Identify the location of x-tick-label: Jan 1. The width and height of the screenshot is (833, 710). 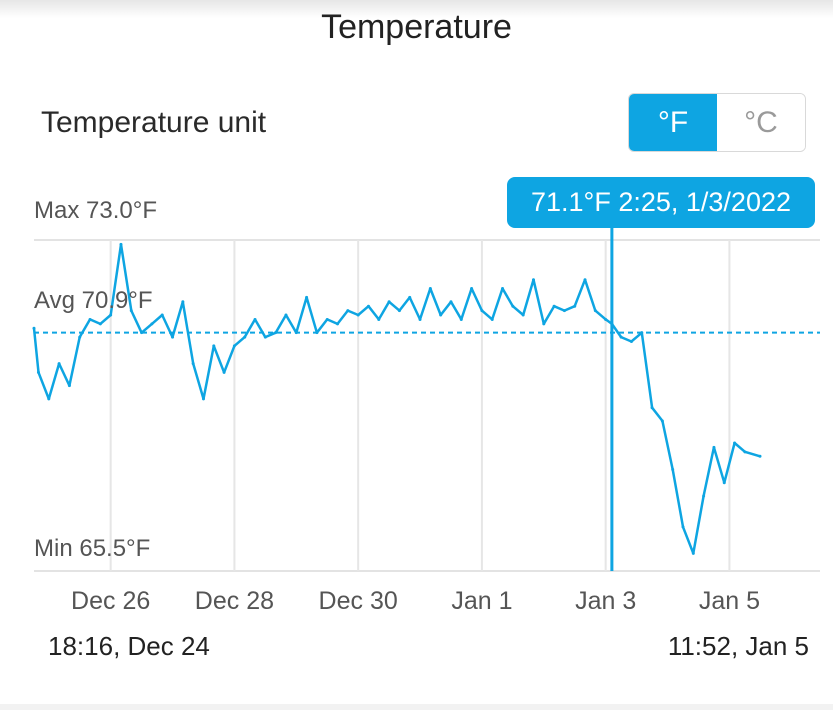
(481, 601).